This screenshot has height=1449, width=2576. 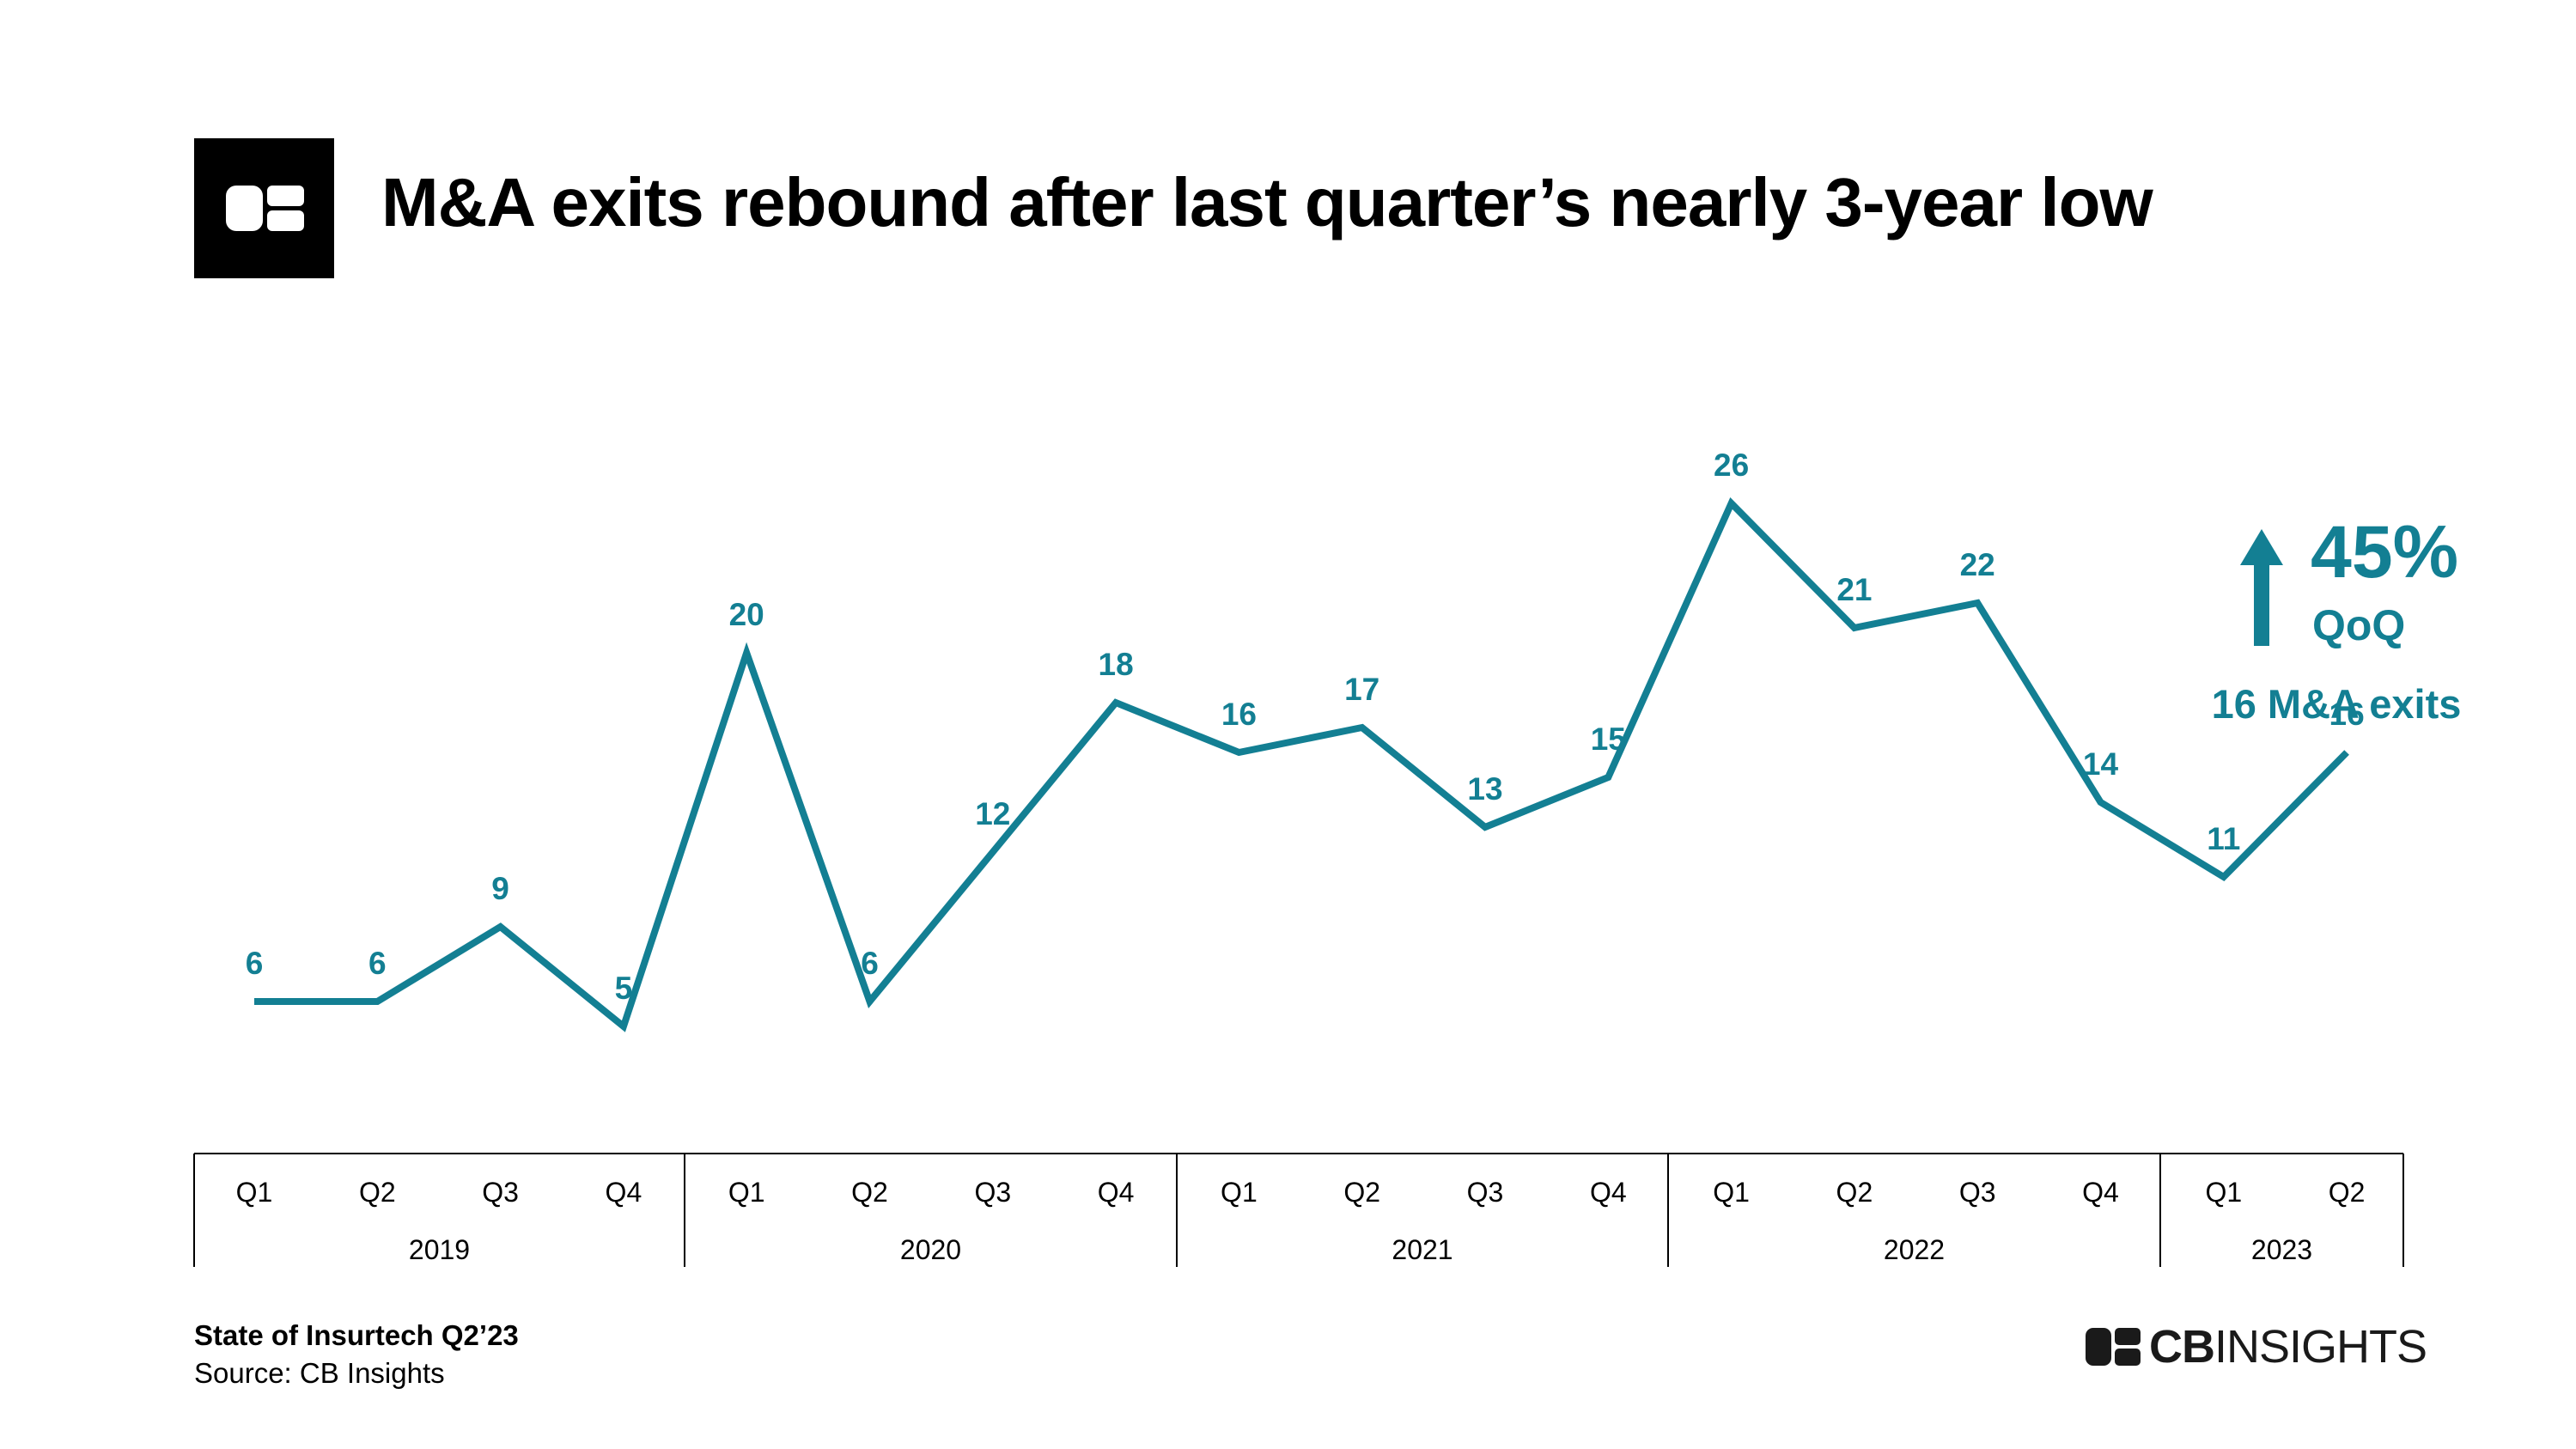 I want to click on year-labels: 2019 2020 2021 2022 2023, so click(x=1360, y=1249).